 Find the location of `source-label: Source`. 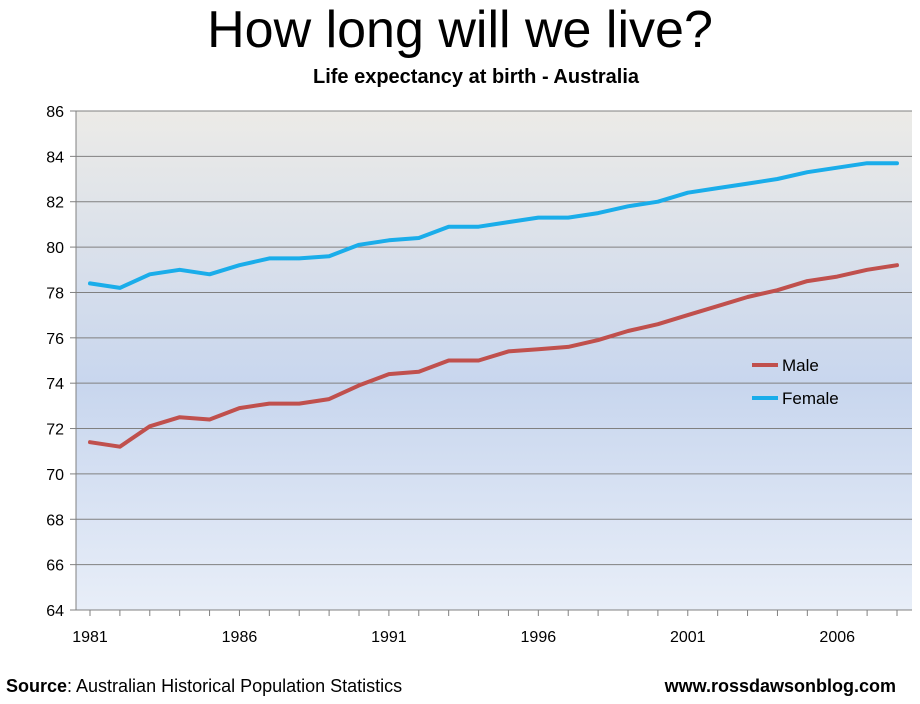

source-label: Source is located at coordinates (37, 686).